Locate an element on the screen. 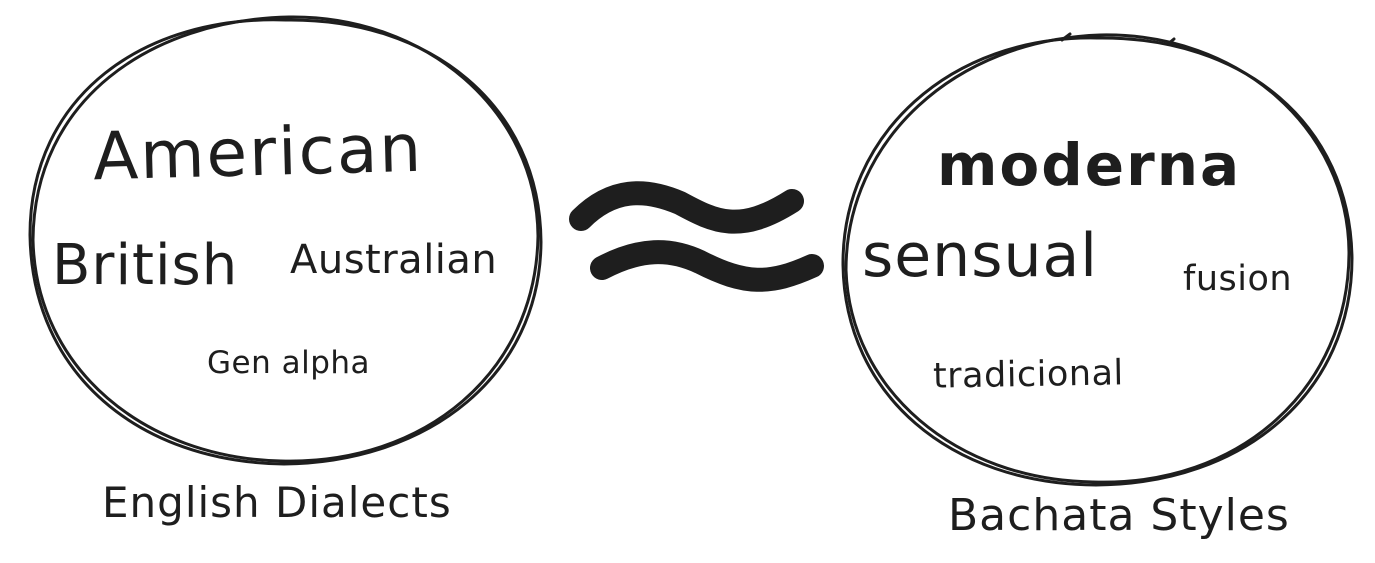  right-set-item-tradicional: tradicional is located at coordinates (1028, 375).